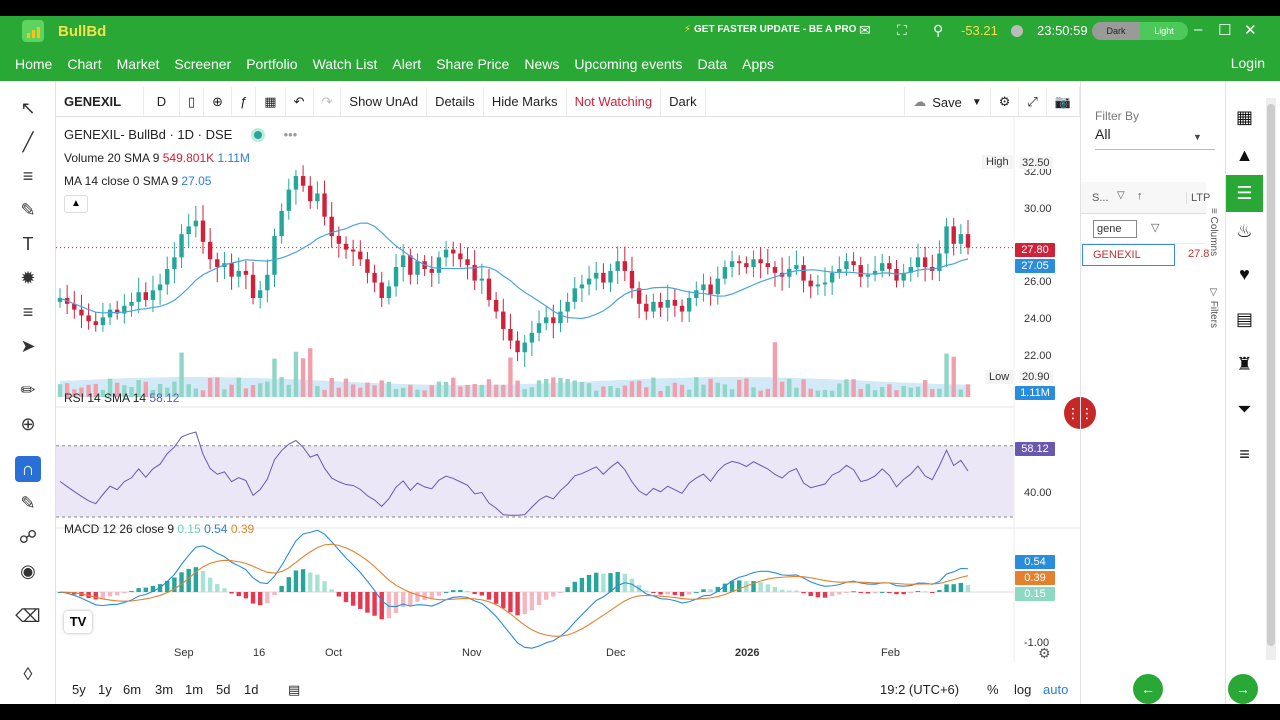 This screenshot has height=720, width=1280. I want to click on fib-icon: ≡, so click(28, 311).